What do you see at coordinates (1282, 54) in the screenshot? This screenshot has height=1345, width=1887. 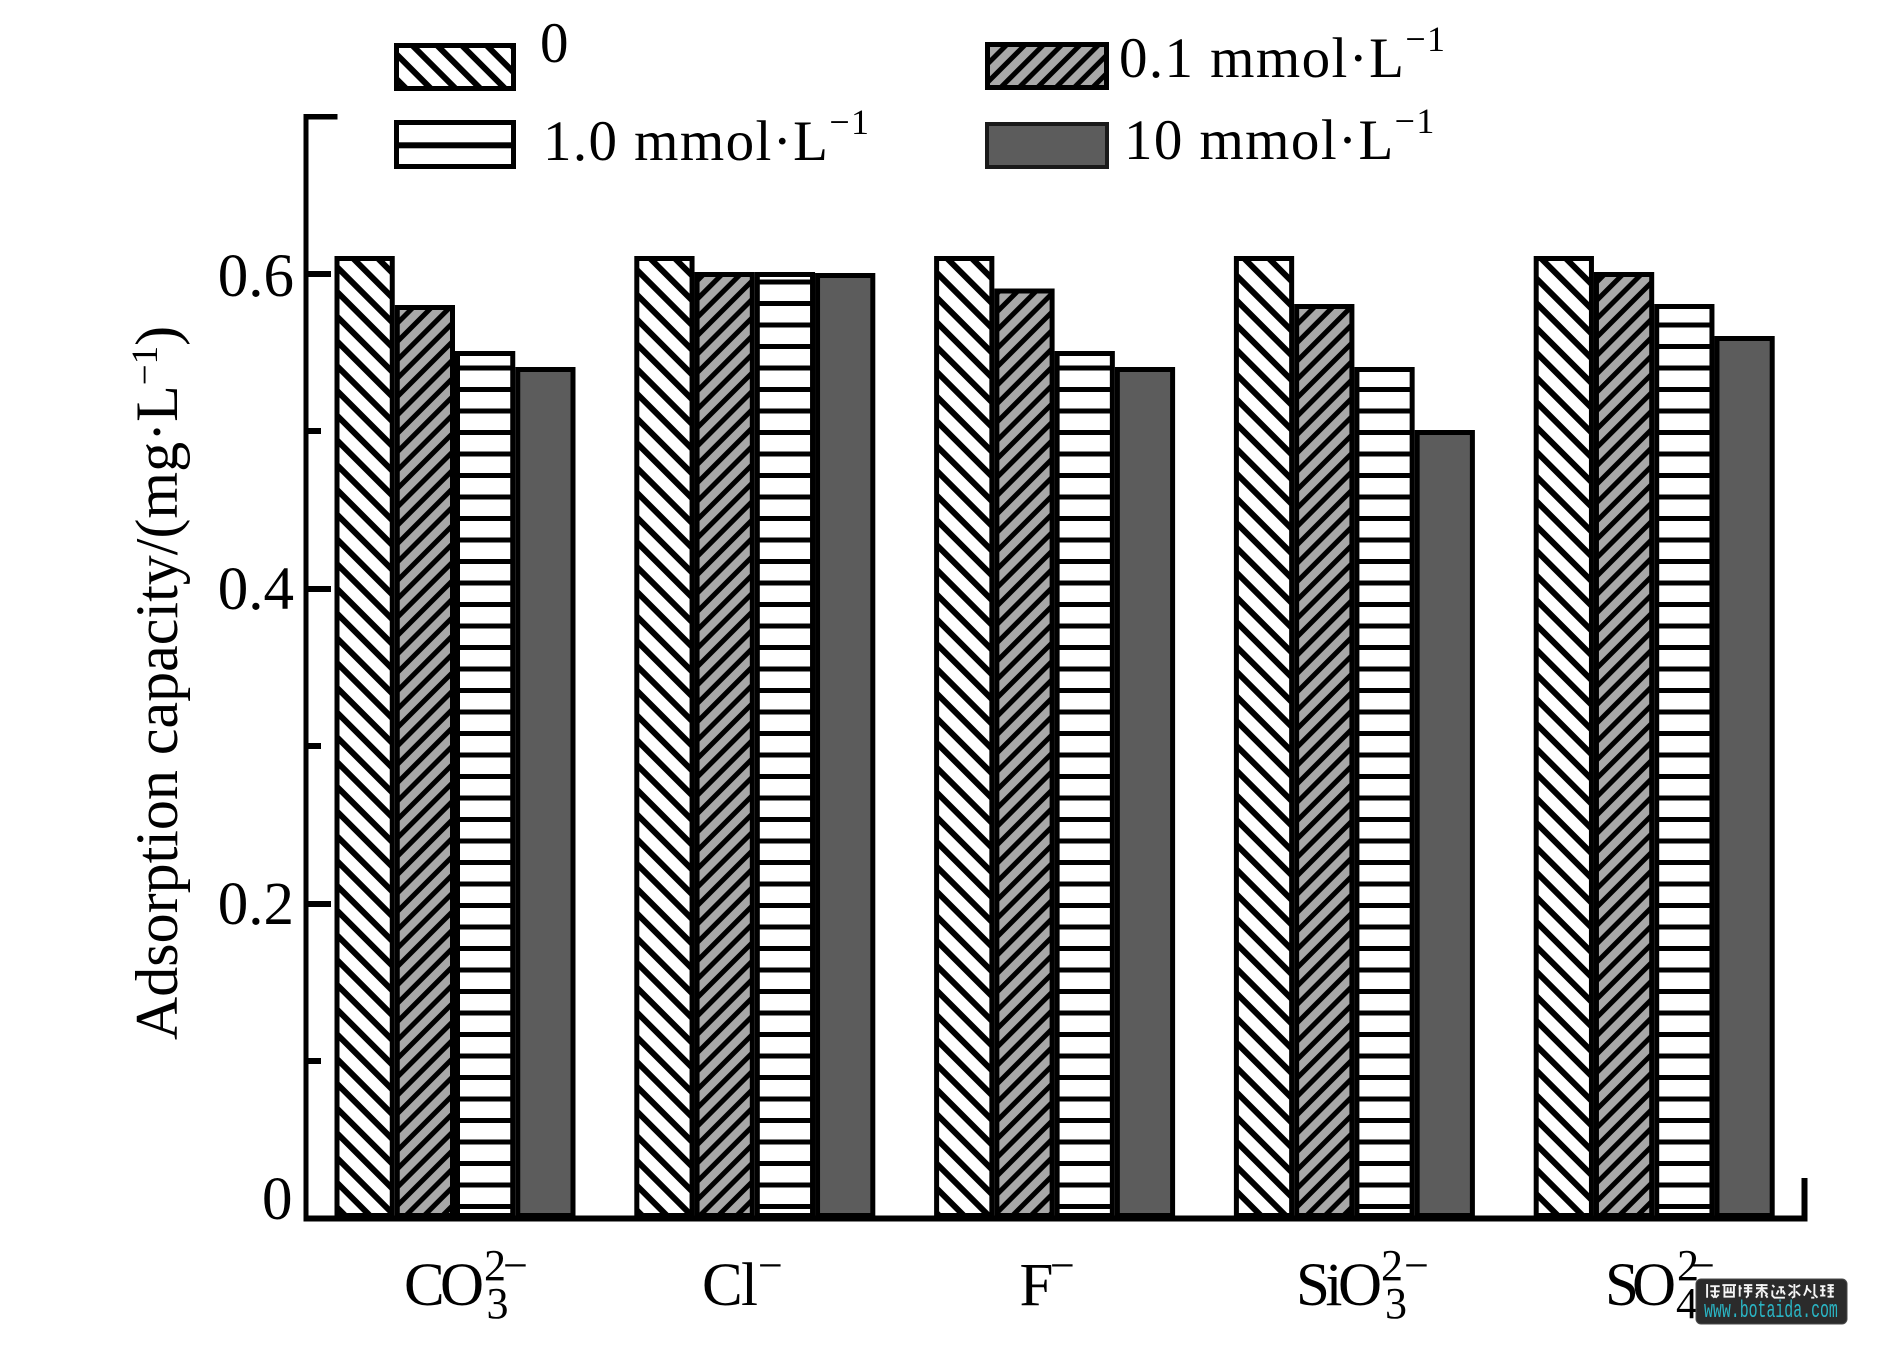 I see `svg-text: 0.1 mmol·L−1` at bounding box center [1282, 54].